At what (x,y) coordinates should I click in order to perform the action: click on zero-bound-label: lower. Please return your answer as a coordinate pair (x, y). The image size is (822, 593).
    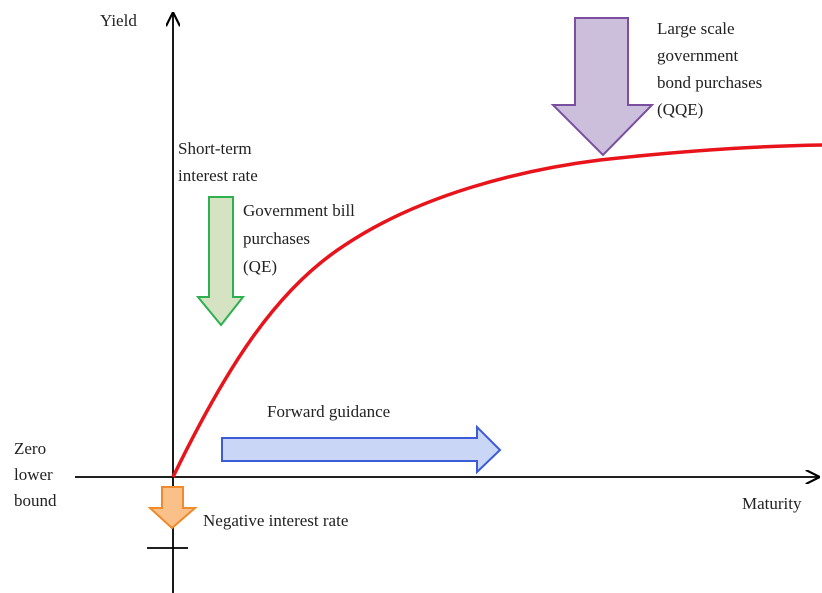
    Looking at the image, I should click on (33, 474).